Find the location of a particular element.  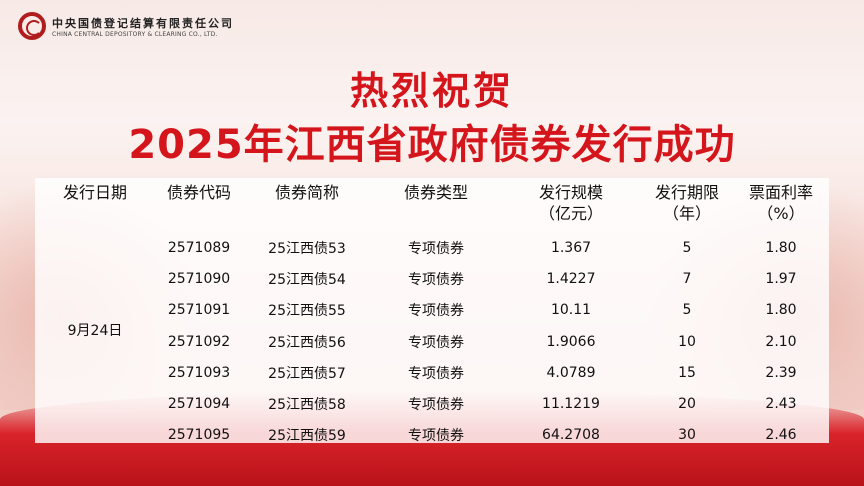

table-cell: 2571095 is located at coordinates (199, 435).